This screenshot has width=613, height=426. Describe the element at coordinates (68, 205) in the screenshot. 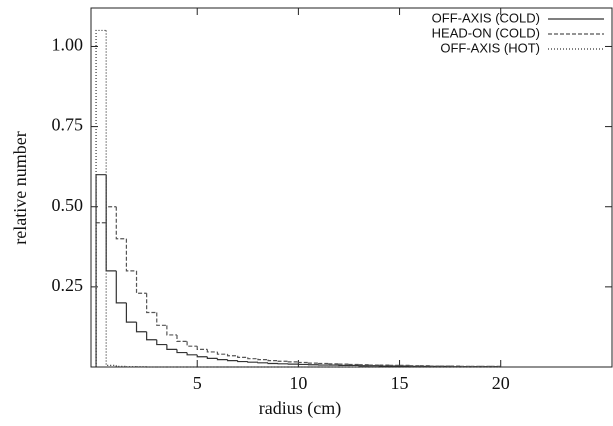

I see `y-tick-label: 0.50` at that location.